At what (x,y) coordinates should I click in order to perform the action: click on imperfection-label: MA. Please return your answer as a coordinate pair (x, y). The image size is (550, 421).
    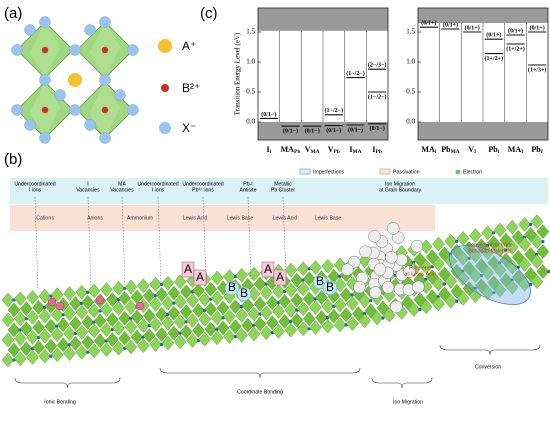
    Looking at the image, I should click on (122, 184).